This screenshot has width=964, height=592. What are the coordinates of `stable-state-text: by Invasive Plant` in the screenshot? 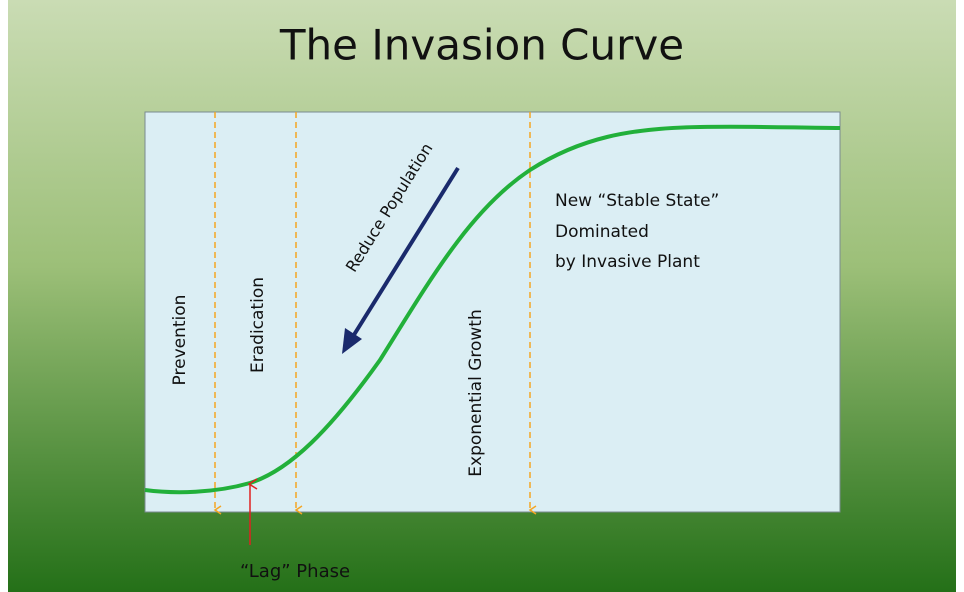 It's located at (627, 262).